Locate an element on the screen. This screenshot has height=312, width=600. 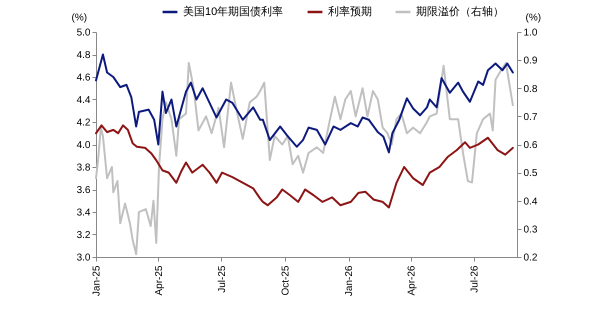
y2-tick-label: 0.5 is located at coordinates (531, 174).